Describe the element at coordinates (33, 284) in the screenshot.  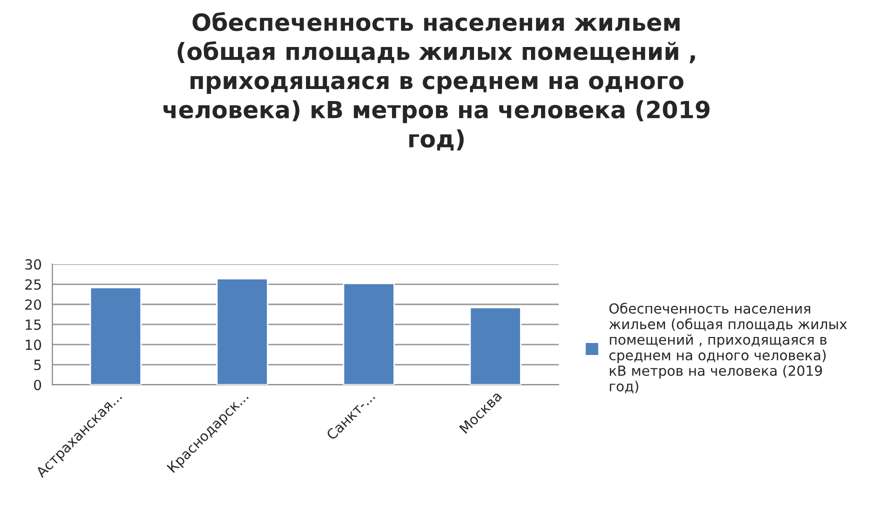
I see `y-tick-label: 25` at that location.